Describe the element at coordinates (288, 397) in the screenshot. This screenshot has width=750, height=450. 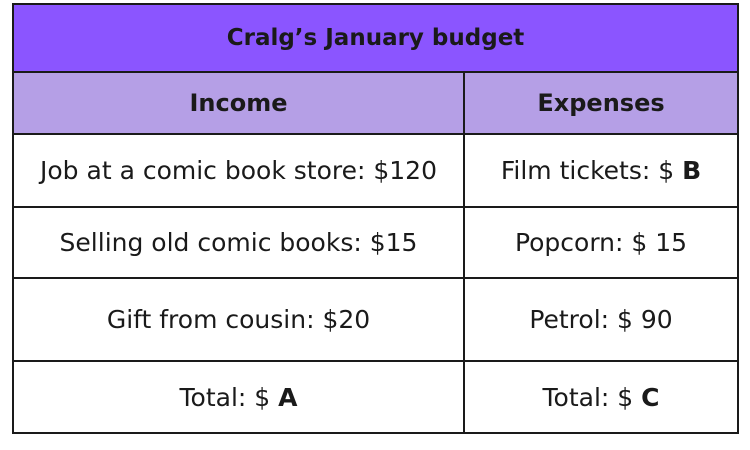
I see `income-total-variable: A` at that location.